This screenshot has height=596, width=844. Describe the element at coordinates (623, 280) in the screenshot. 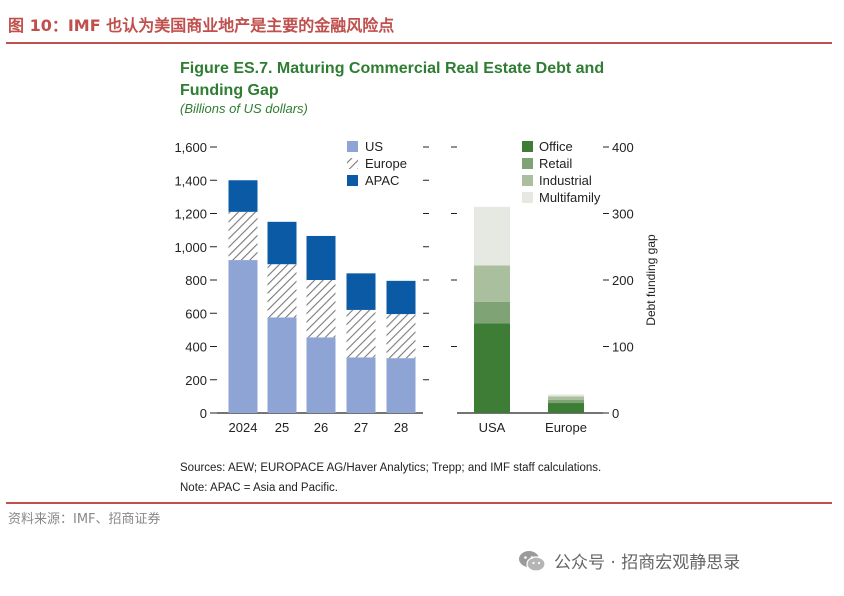

I see `right-y-tick-label: 200` at that location.